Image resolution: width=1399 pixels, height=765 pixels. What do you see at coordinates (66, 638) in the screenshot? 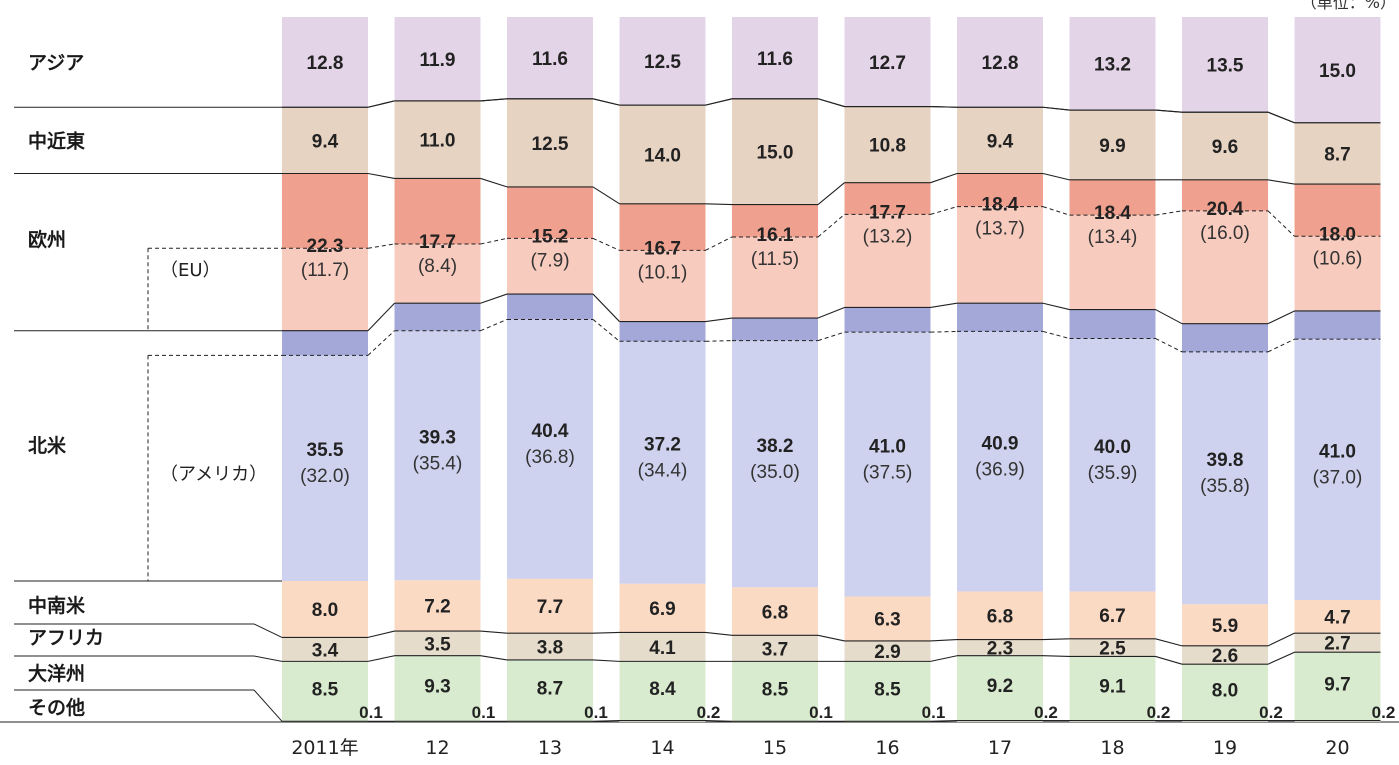
I see `label-africa: アフリカ` at bounding box center [66, 638].